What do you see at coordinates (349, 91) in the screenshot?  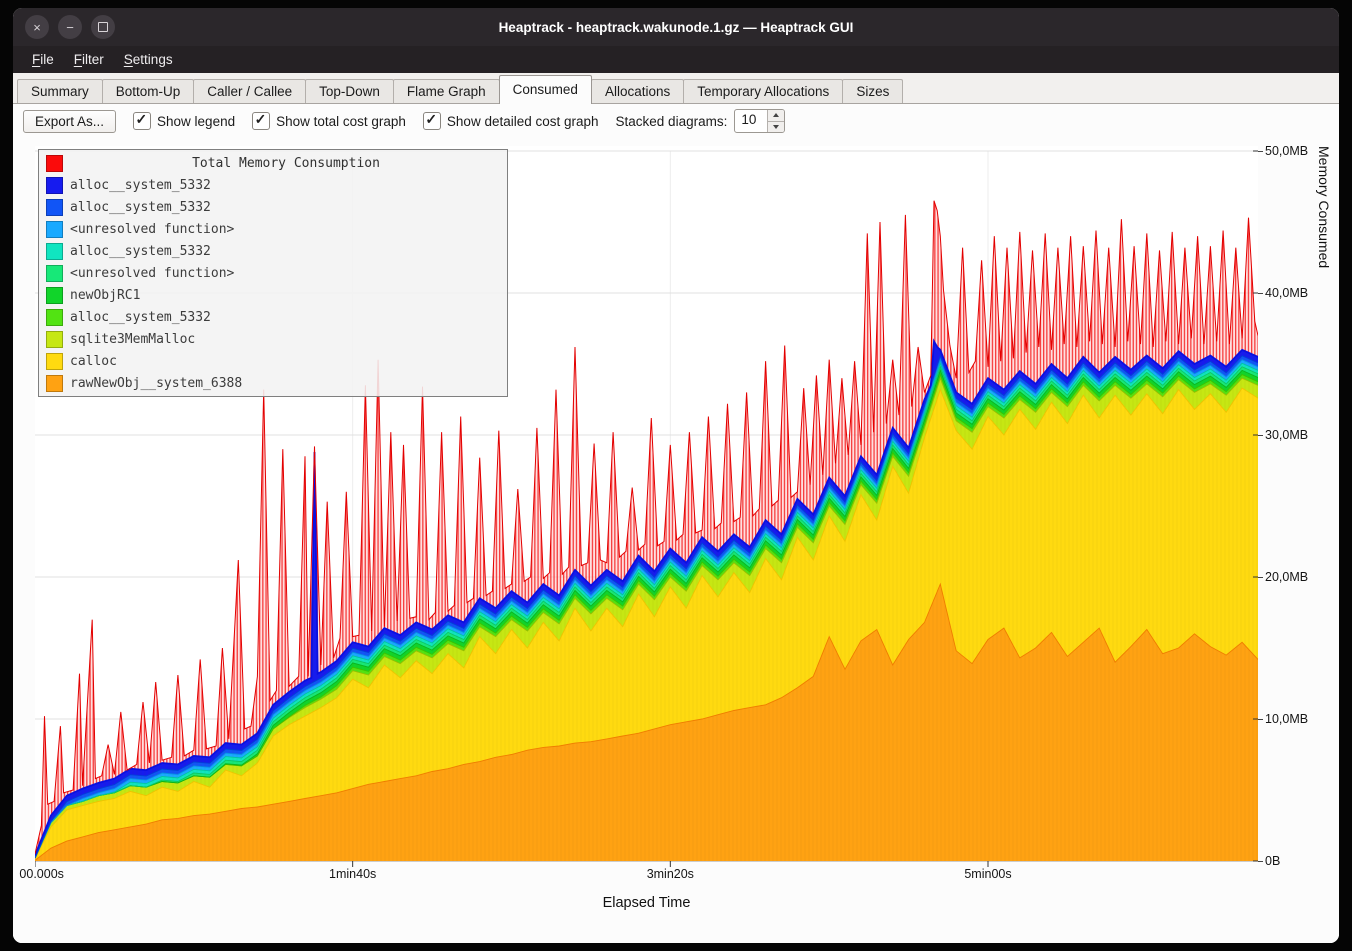 I see `tab-top-down: Top-Down` at bounding box center [349, 91].